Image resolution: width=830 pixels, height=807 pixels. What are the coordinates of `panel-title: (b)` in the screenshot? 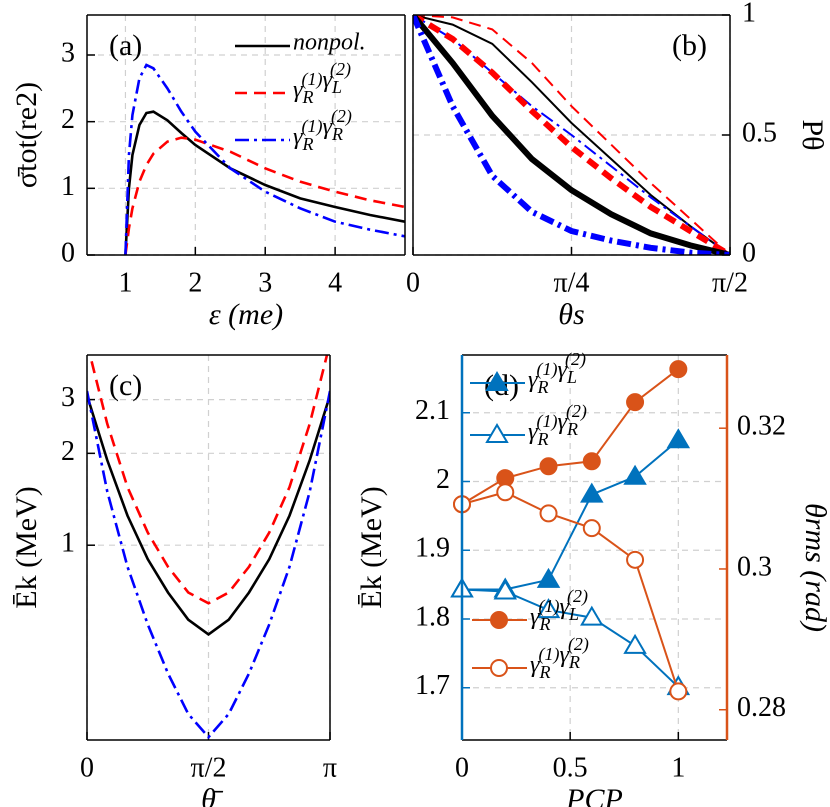 It's located at (689, 45).